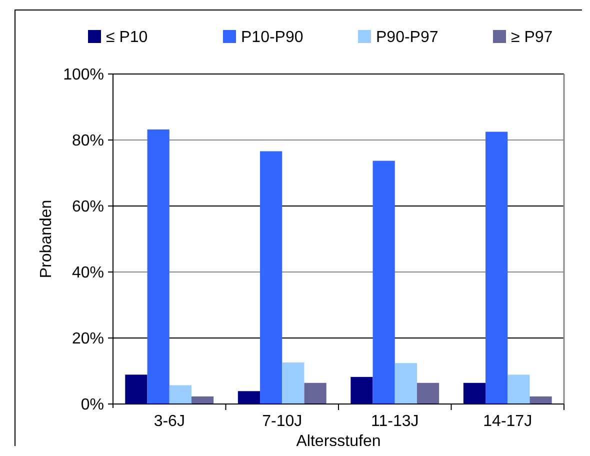  What do you see at coordinates (169, 421) in the screenshot?
I see `x-tick-label: 3-6J` at bounding box center [169, 421].